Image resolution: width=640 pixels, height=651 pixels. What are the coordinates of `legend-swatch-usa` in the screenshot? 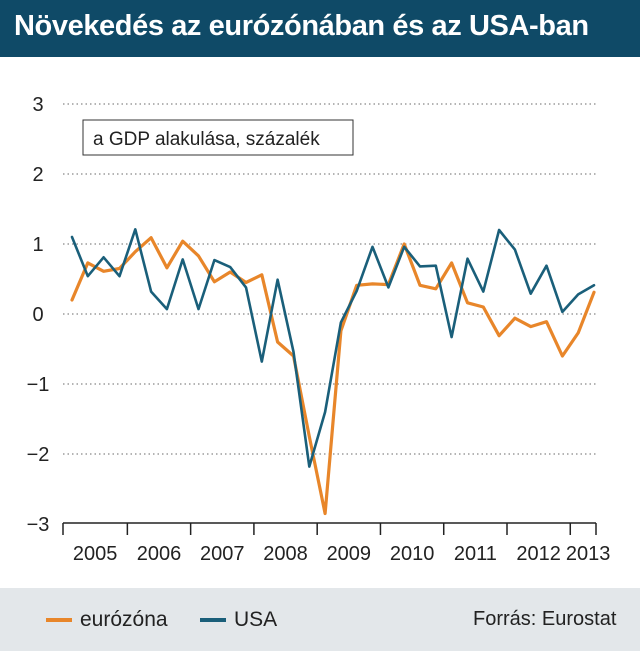 It's located at (213, 620).